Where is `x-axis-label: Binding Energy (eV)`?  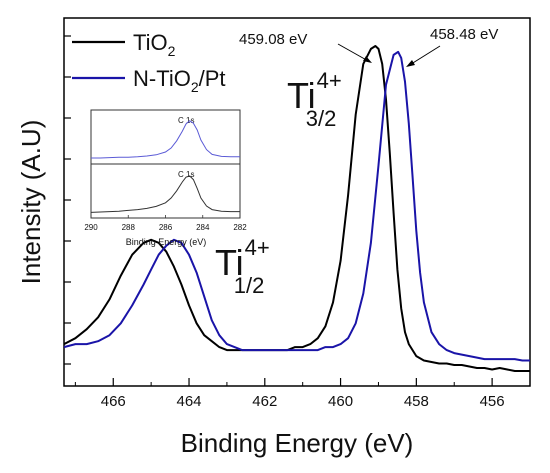
x-axis-label: Binding Energy (eV) is located at coordinates (297, 443).